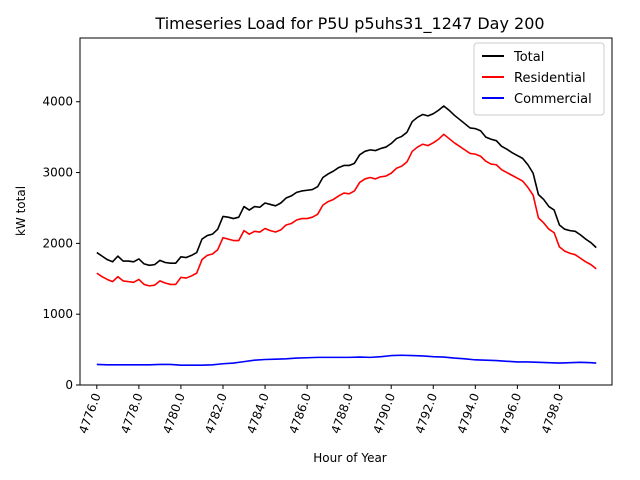  What do you see at coordinates (57, 102) in the screenshot?
I see `y-tick-label: 4000` at bounding box center [57, 102].